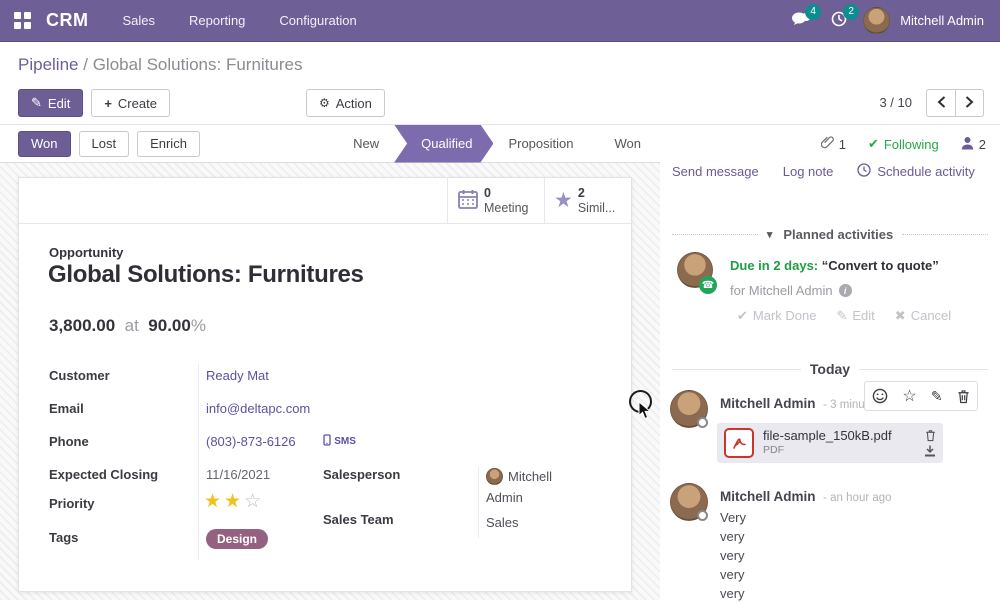 The height and width of the screenshot is (603, 1000). Describe the element at coordinates (830, 234) in the screenshot. I see `planned-activities-header: ▾ Planned activities` at that location.